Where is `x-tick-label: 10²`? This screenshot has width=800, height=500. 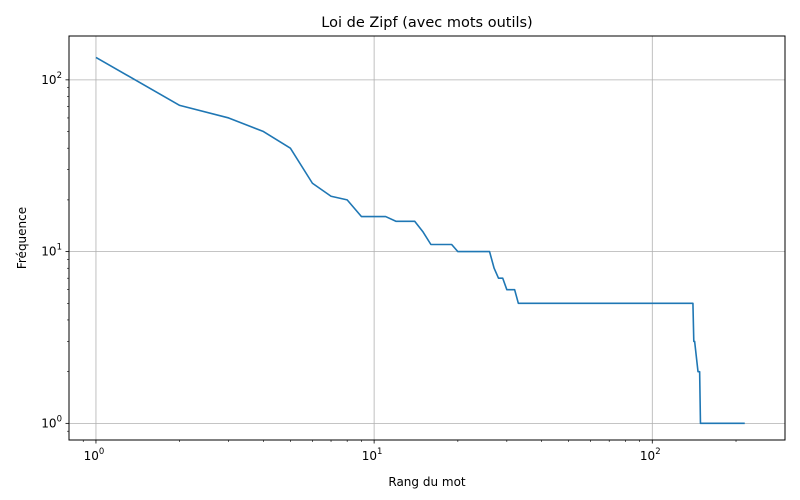
x-tick-label: 10² is located at coordinates (650, 455).